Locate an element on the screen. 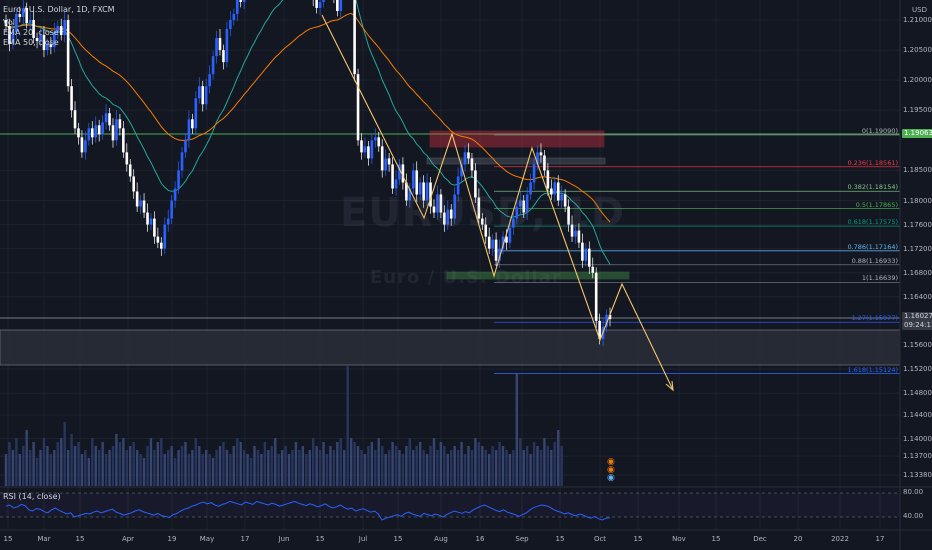 The width and height of the screenshot is (932, 550). demand-zone is located at coordinates (450, 347).